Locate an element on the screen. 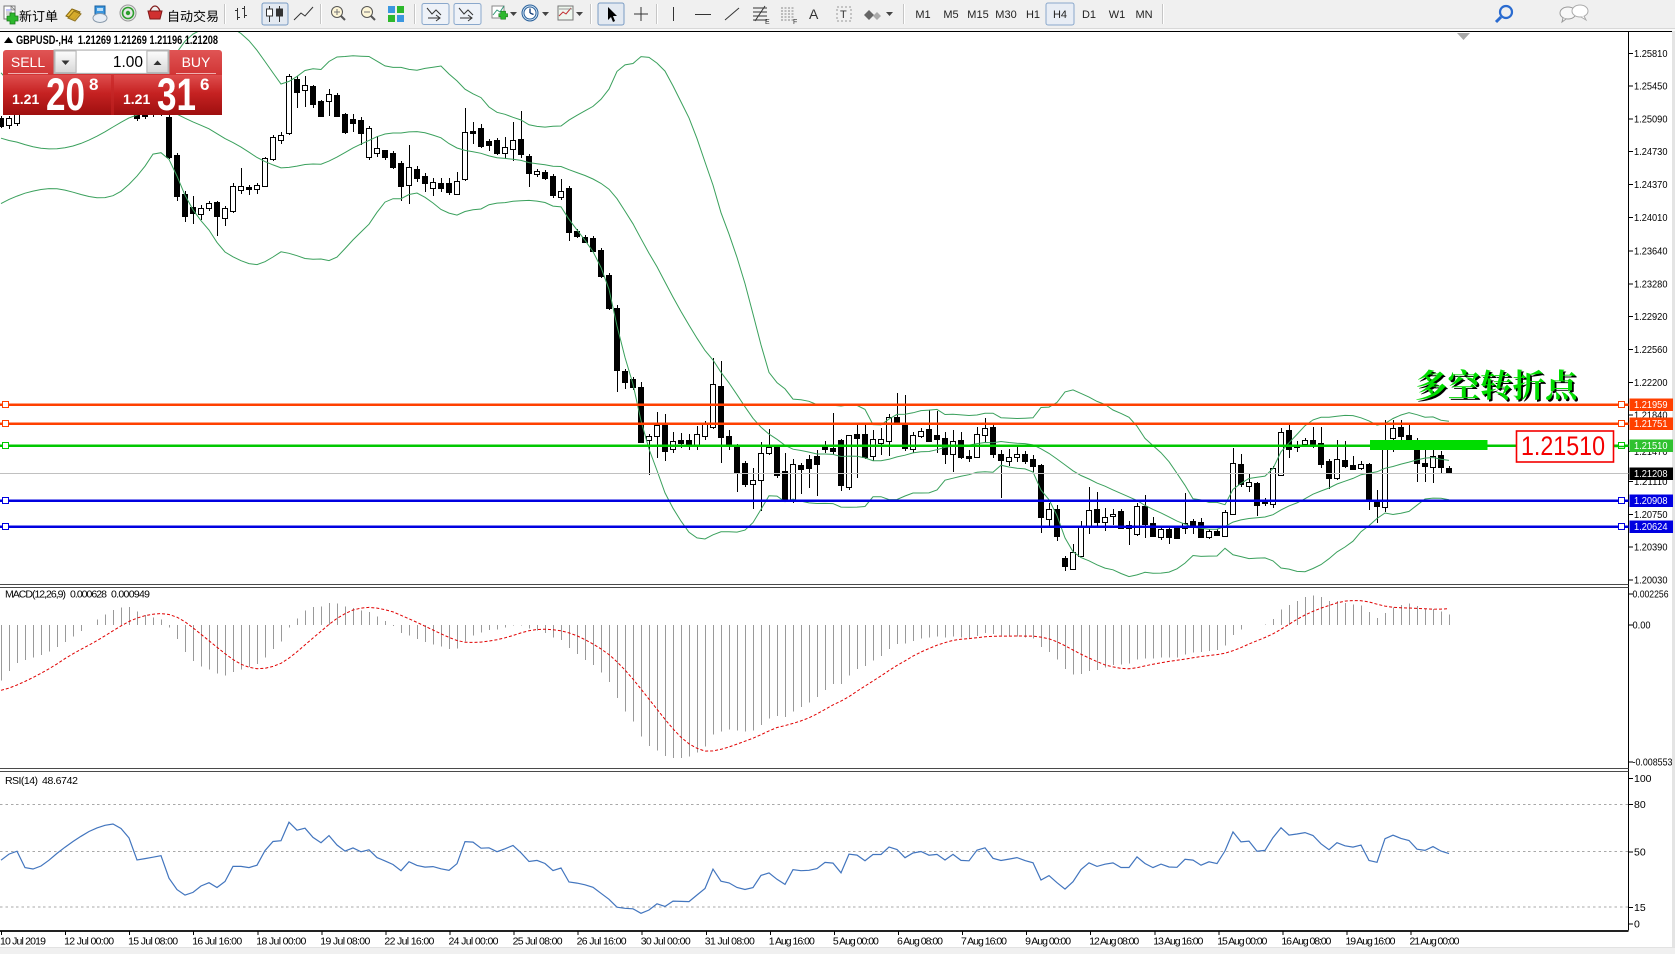 The height and width of the screenshot is (954, 1675). svg-text: 16 Jul 16:00 is located at coordinates (217, 942).